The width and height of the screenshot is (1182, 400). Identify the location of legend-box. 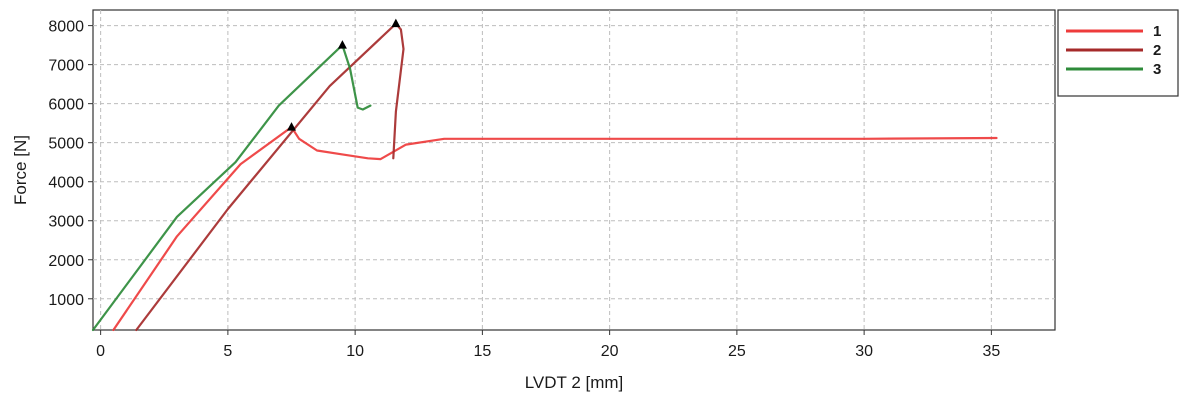
(1118, 53).